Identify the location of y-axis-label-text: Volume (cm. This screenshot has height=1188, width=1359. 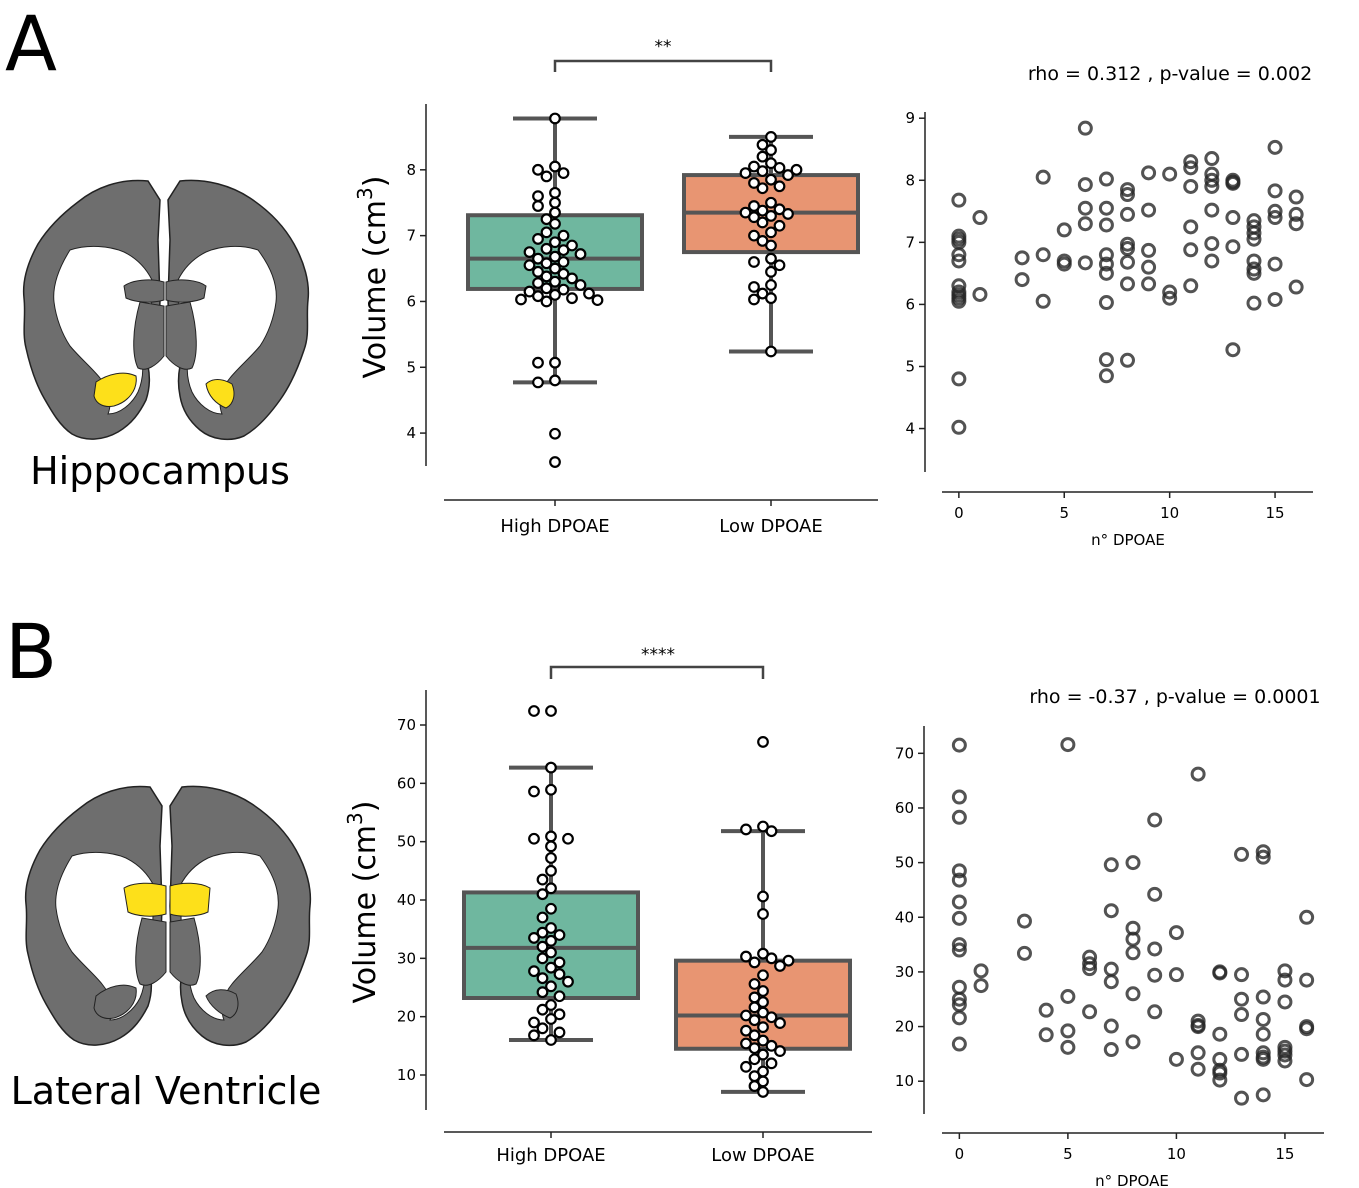
(365, 914).